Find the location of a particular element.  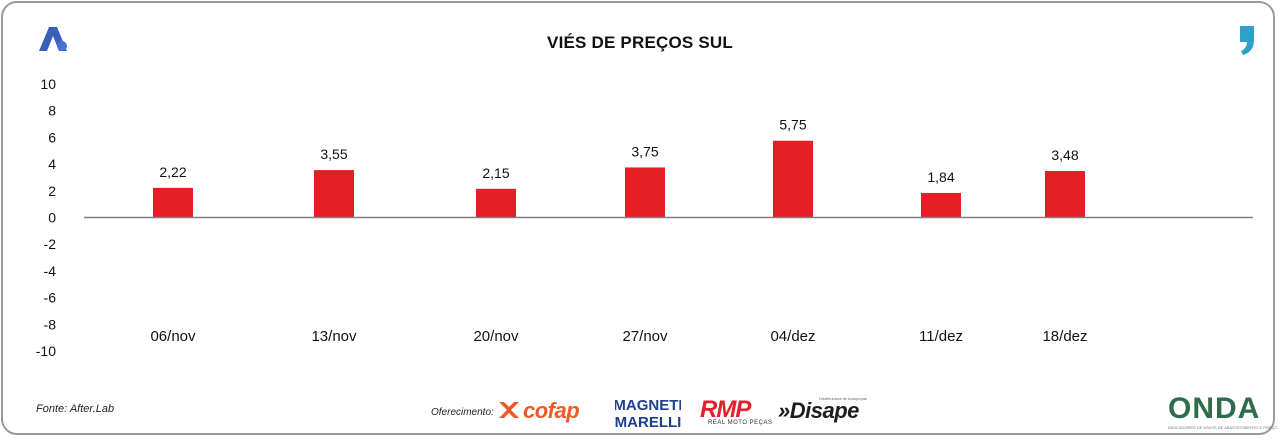

y-tick-label: -6 is located at coordinates (50, 298).